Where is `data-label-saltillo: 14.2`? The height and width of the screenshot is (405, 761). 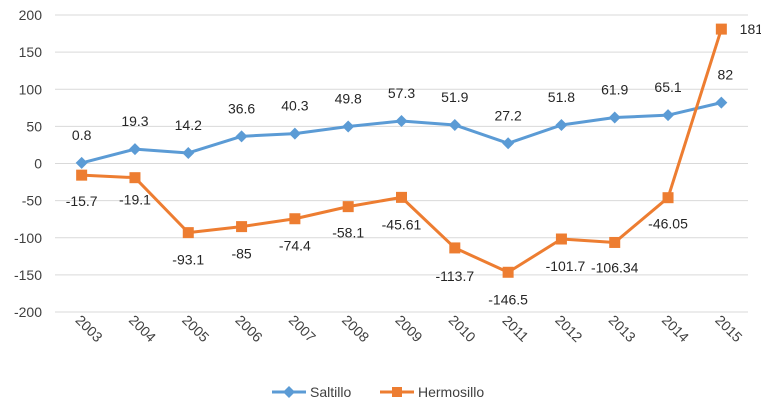
data-label-saltillo: 14.2 is located at coordinates (188, 125).